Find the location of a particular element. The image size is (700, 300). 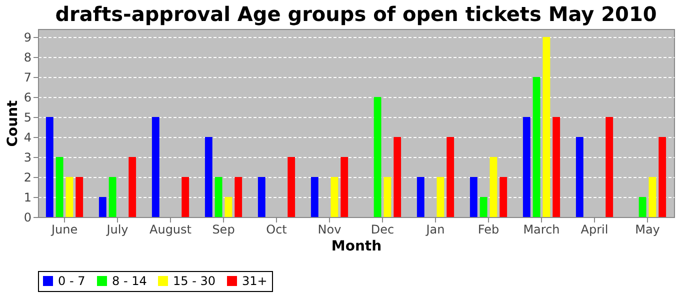

legend-label: 8 - 14 is located at coordinates (129, 281).